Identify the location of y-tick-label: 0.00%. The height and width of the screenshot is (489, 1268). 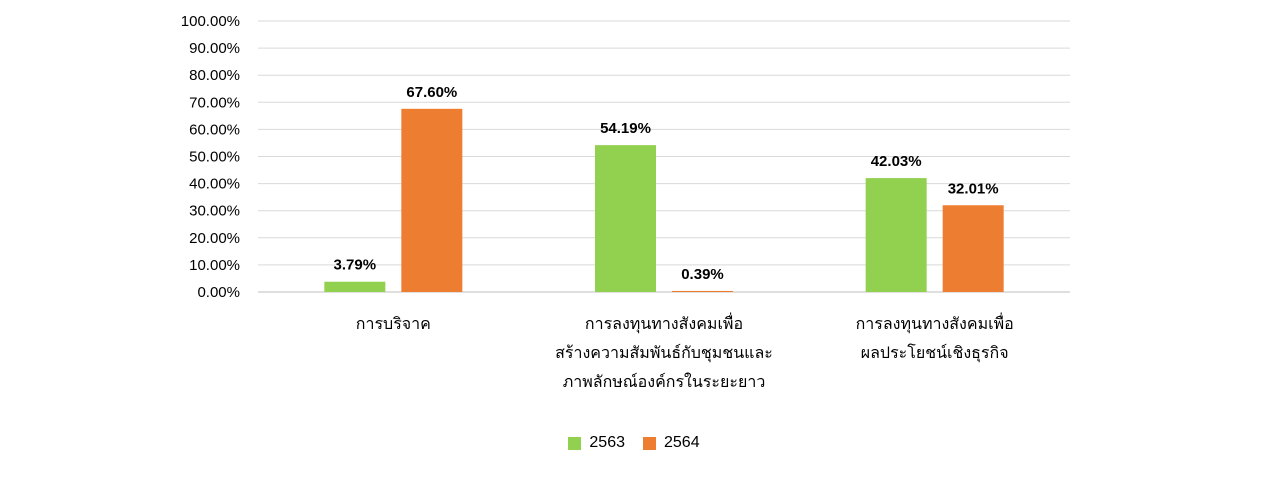
(218, 292).